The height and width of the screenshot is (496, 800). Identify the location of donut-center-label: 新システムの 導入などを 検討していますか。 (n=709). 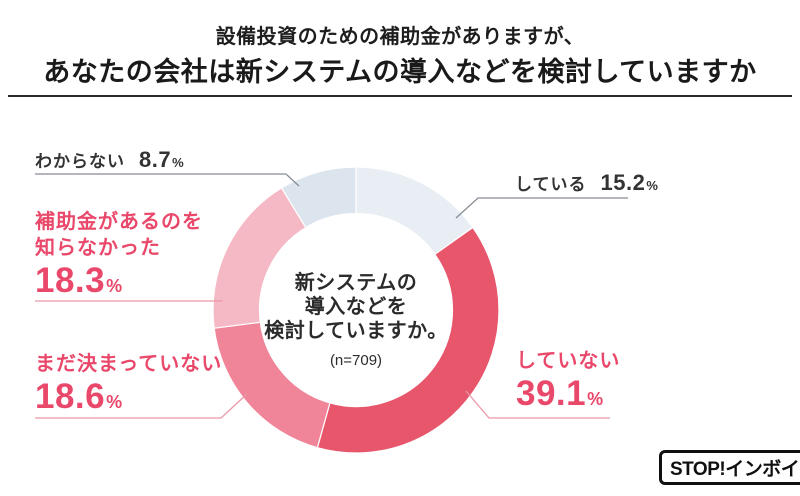
(356, 322).